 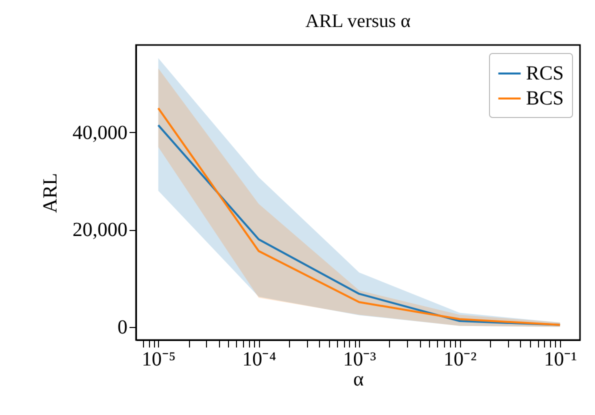 I want to click on x-tick-label: 10⁻⁴, so click(x=259, y=359).